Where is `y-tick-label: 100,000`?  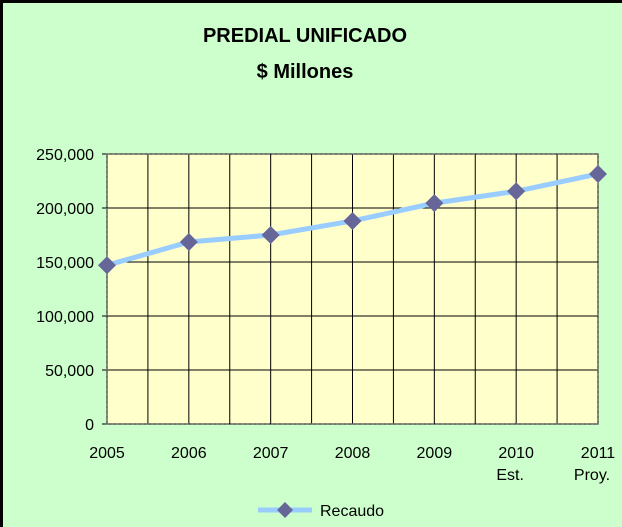 y-tick-label: 100,000 is located at coordinates (65, 317).